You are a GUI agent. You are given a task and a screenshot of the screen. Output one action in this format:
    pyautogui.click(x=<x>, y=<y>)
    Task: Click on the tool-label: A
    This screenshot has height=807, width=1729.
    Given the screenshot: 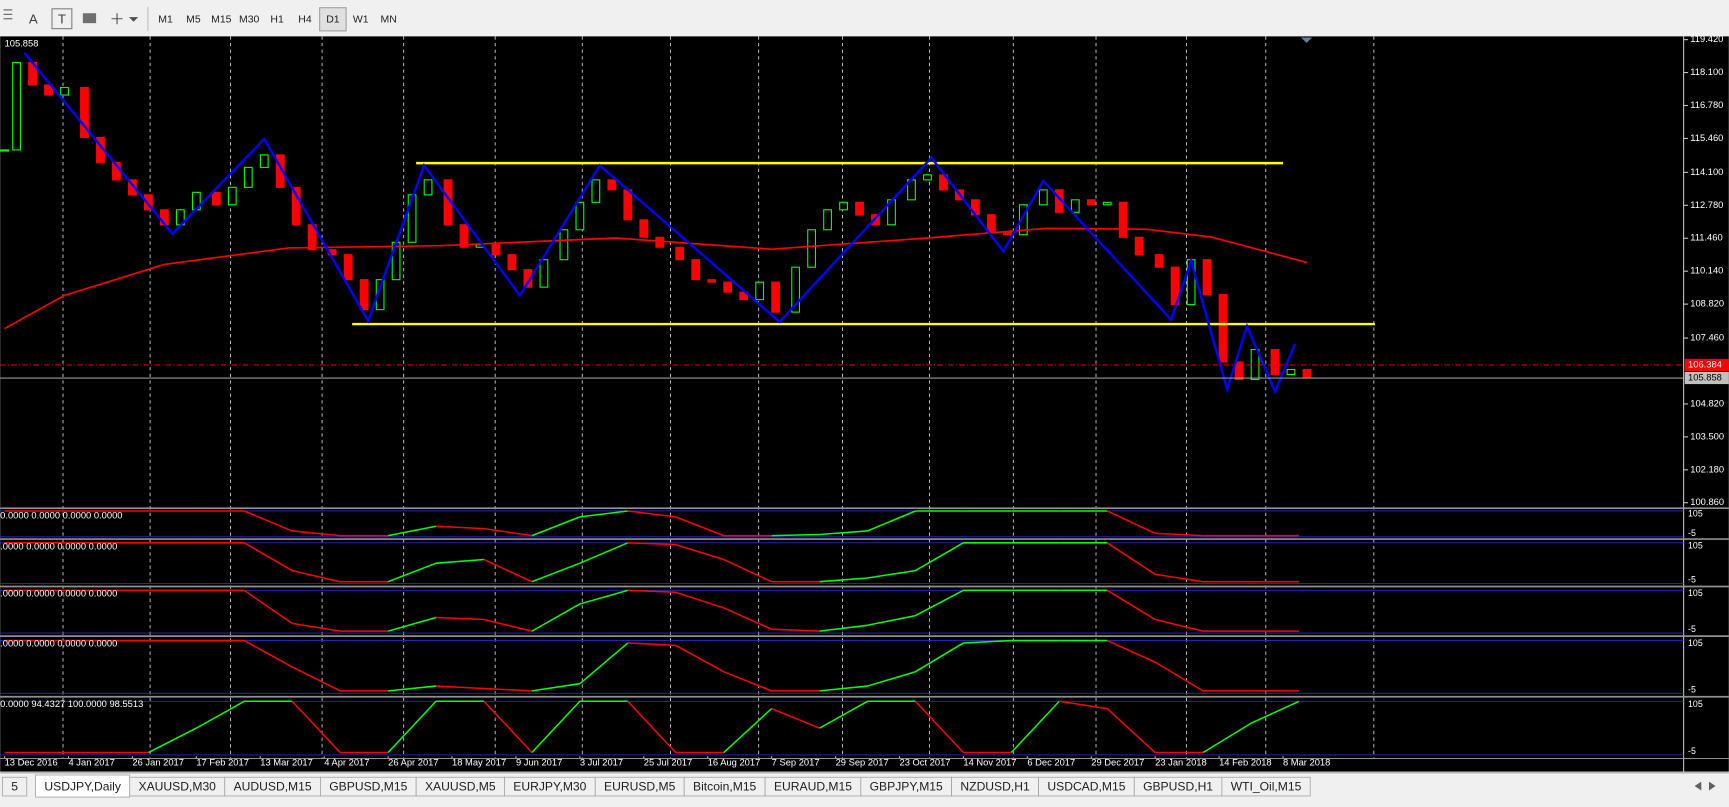 What is the action you would take?
    pyautogui.click(x=33, y=18)
    